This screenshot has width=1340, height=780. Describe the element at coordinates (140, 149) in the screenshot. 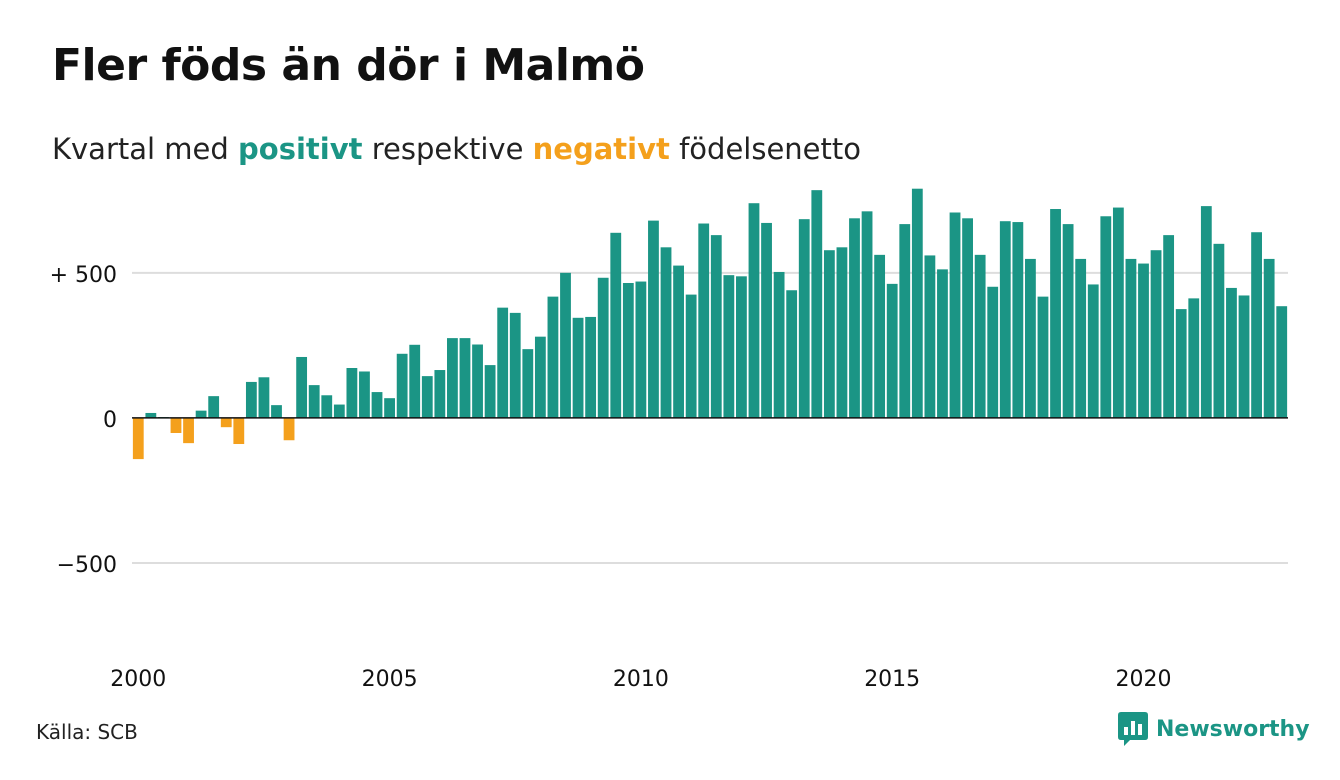

I see `subtitle-prefix: Kvartal med` at that location.